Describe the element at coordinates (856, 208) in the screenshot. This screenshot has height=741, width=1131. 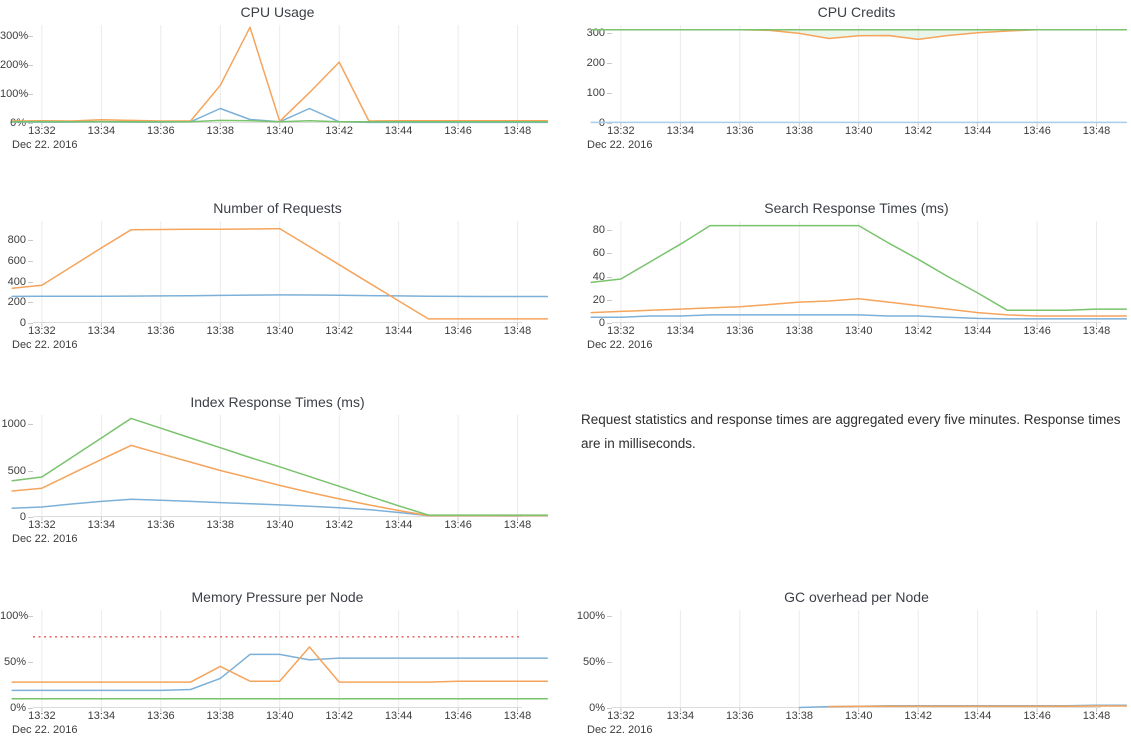
I see `chart-title: Search Response Times (ms)` at that location.